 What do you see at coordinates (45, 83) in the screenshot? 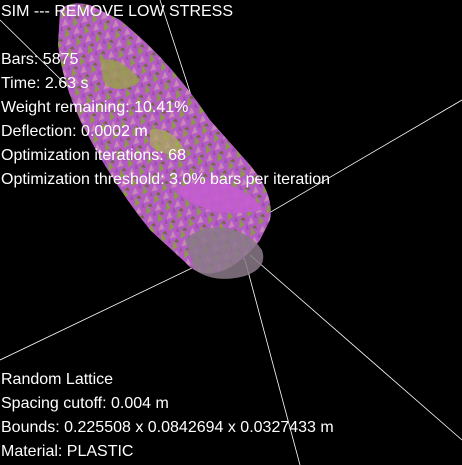
I see `sim-time: Time: 2.63 s` at bounding box center [45, 83].